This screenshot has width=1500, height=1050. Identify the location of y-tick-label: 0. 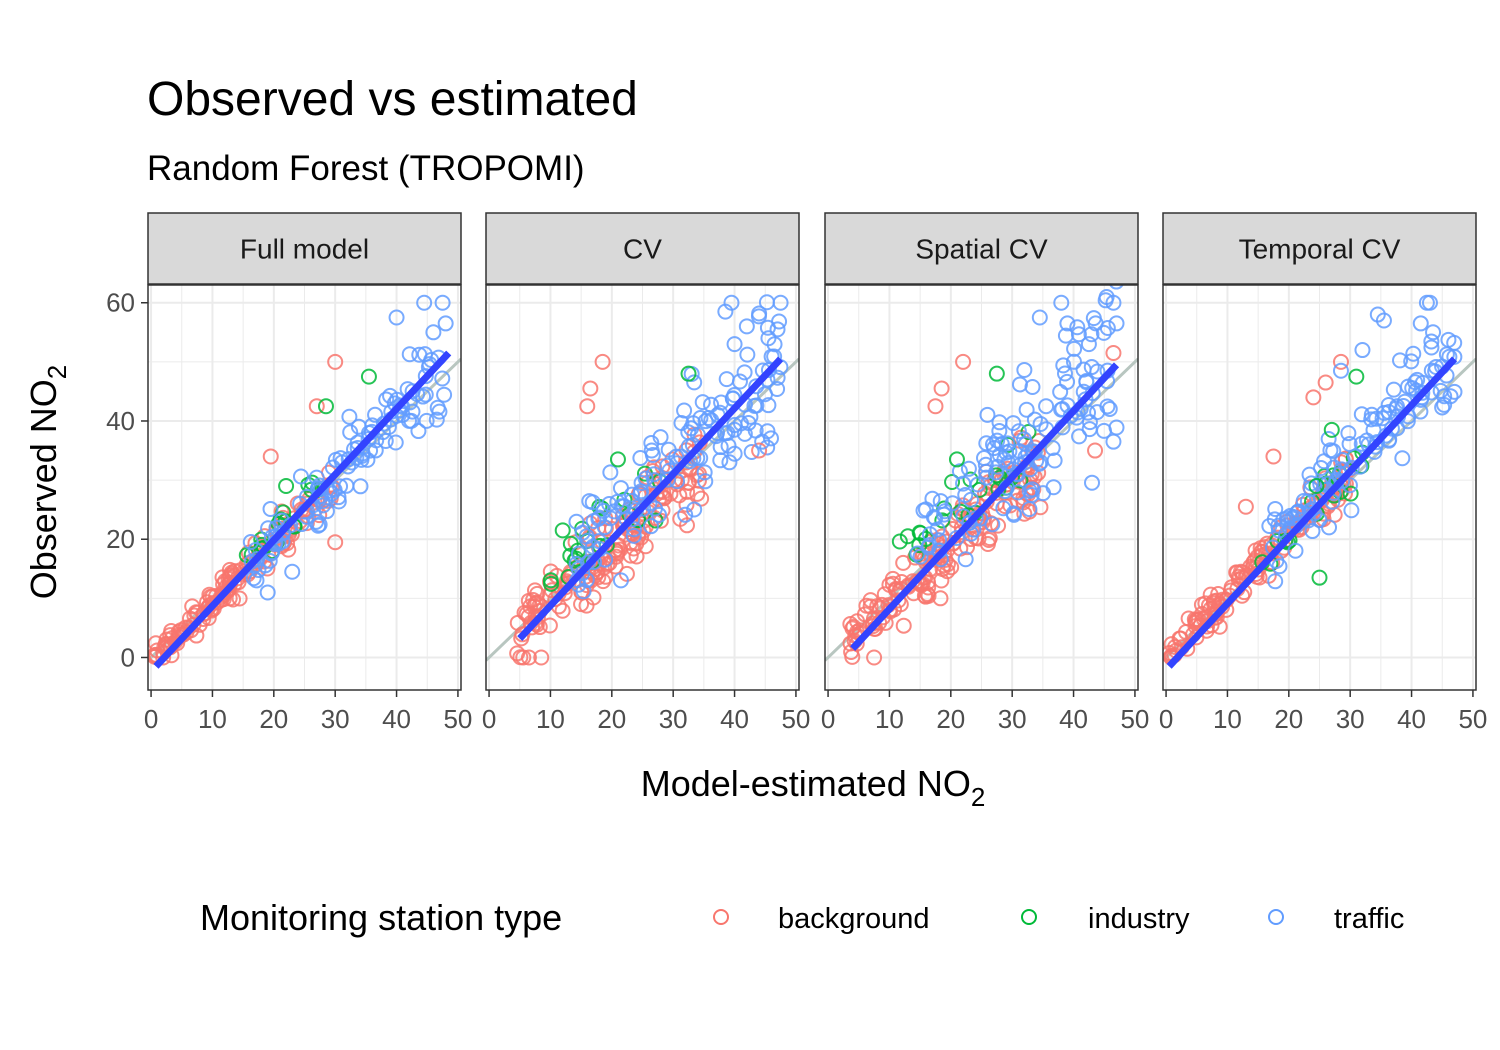
(128, 657).